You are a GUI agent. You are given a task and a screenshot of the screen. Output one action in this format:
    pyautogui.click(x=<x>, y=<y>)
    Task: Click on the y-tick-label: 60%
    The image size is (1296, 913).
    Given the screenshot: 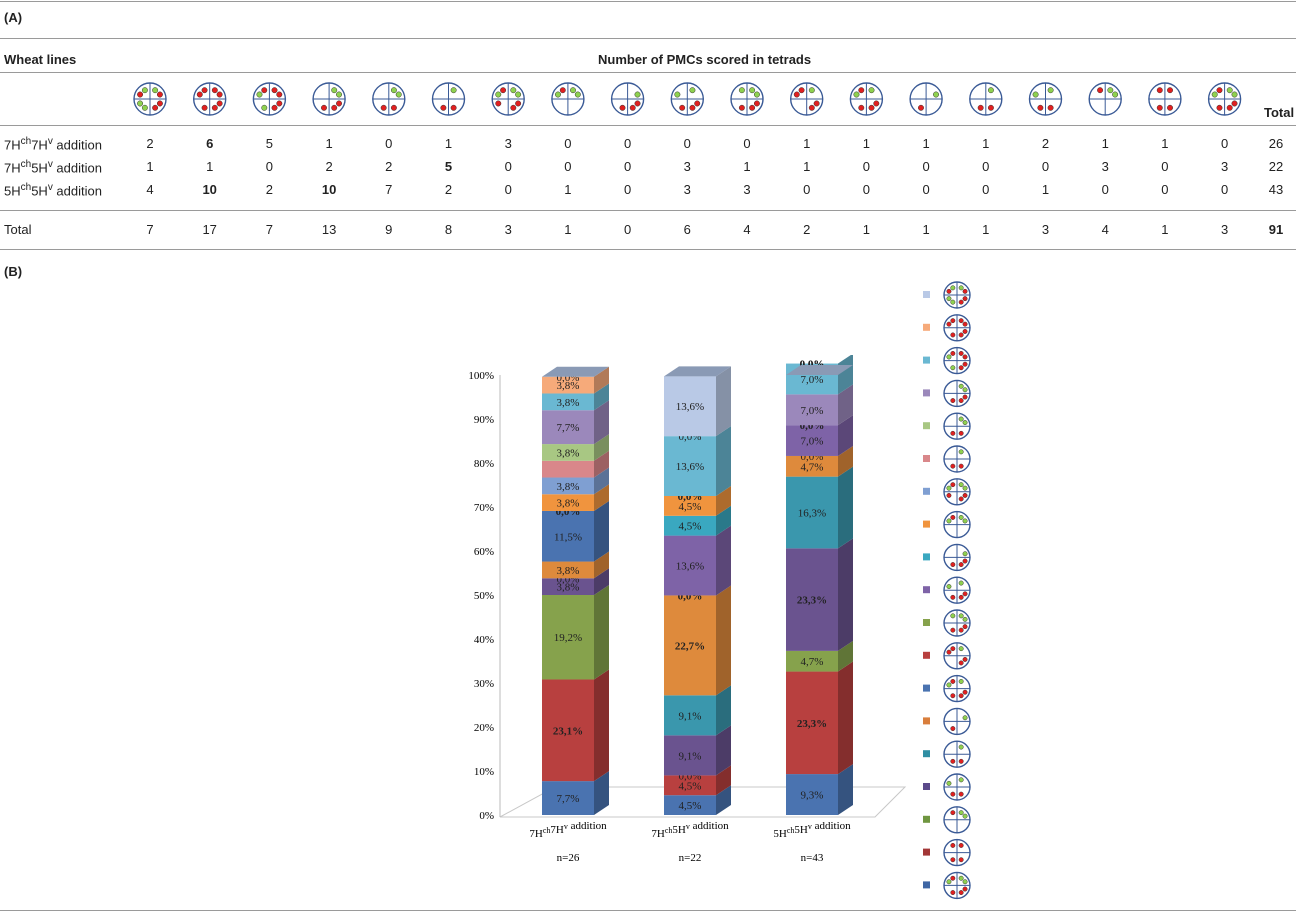 What is the action you would take?
    pyautogui.click(x=484, y=552)
    